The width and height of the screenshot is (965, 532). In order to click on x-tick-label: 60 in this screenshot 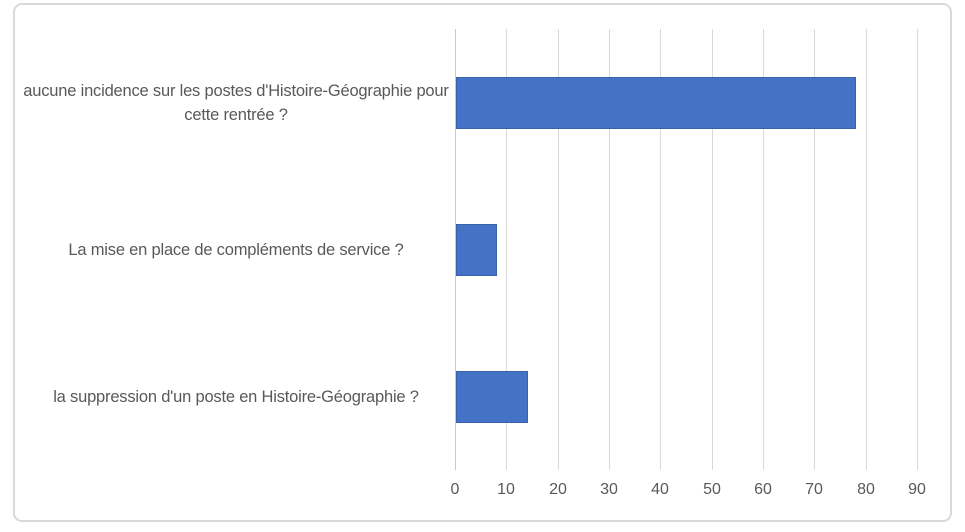, I will do `click(763, 489)`.